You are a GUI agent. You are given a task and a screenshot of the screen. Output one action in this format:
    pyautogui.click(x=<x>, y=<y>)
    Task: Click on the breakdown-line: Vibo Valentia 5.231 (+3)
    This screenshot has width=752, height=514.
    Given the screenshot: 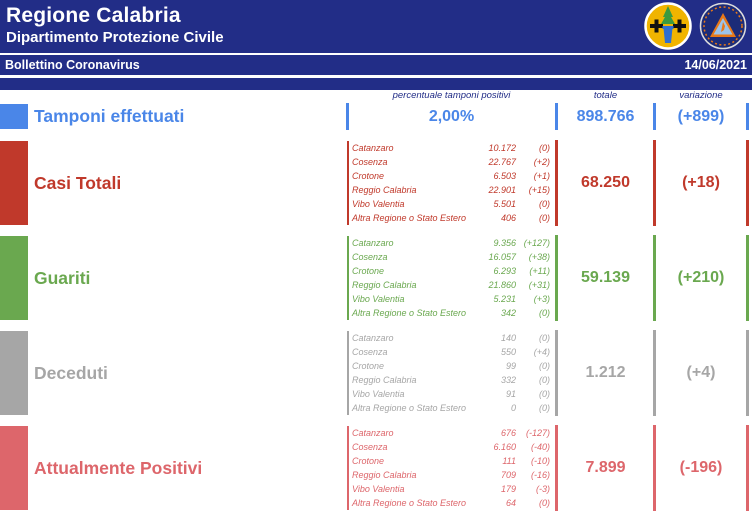 What is the action you would take?
    pyautogui.click(x=451, y=299)
    